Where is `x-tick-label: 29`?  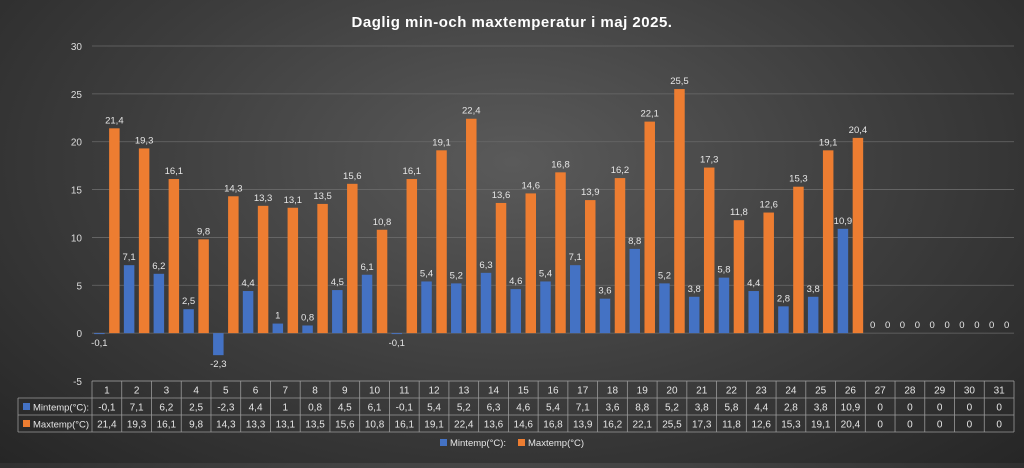
x-tick-label: 29 is located at coordinates (940, 391).